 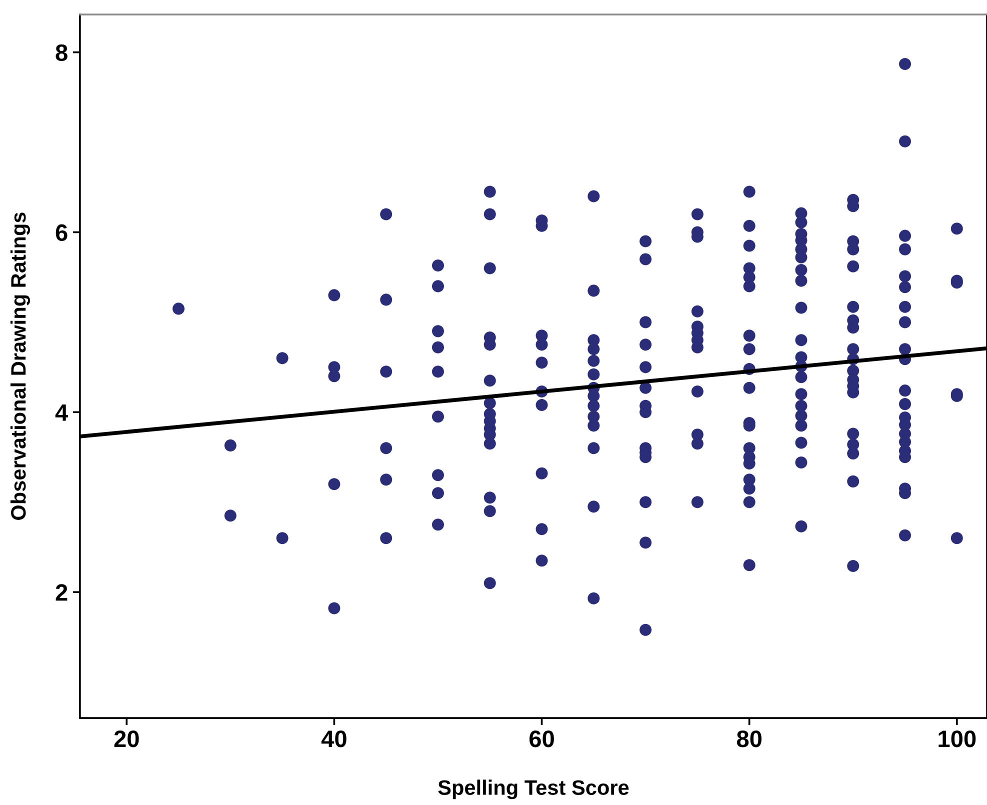 I want to click on x-tick-label: 100, so click(x=957, y=739).